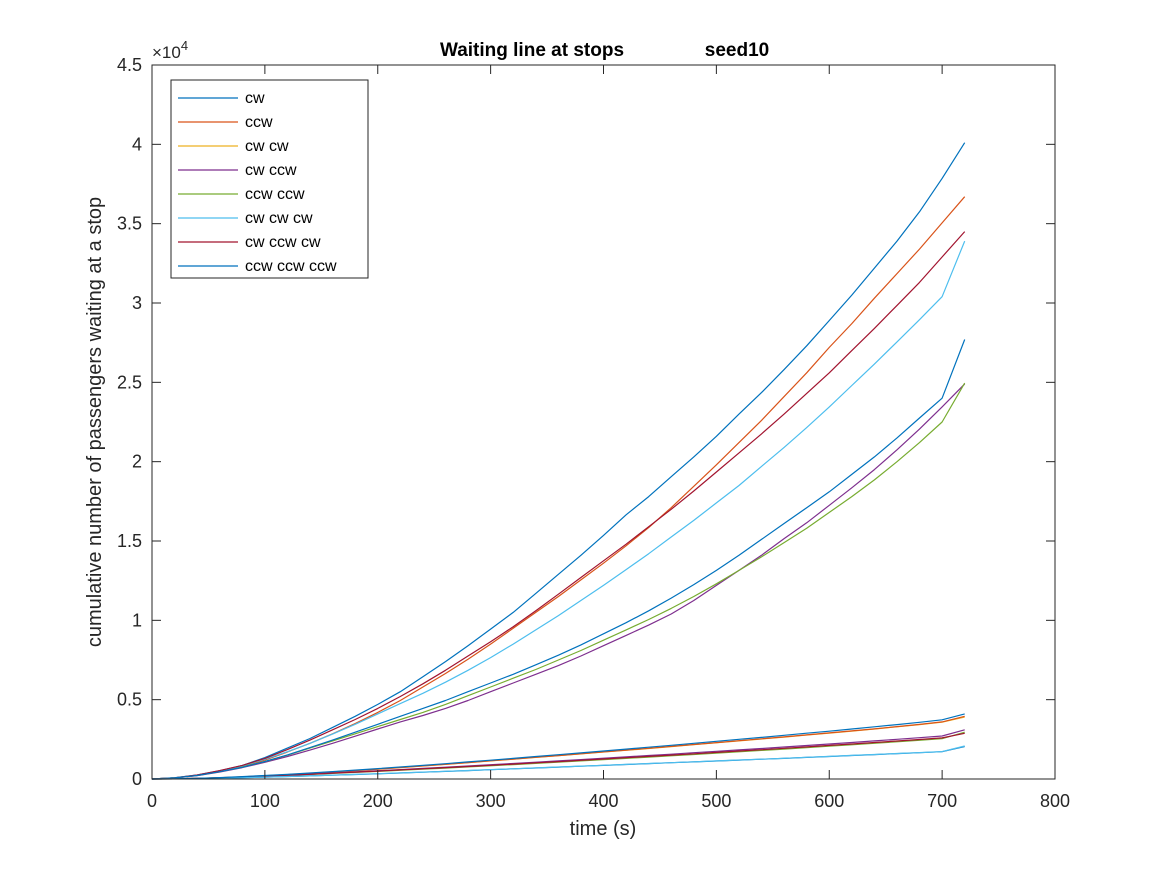 This screenshot has width=1167, height=875. Describe the element at coordinates (129, 224) in the screenshot. I see `y-tick-label: 3.5` at that location.